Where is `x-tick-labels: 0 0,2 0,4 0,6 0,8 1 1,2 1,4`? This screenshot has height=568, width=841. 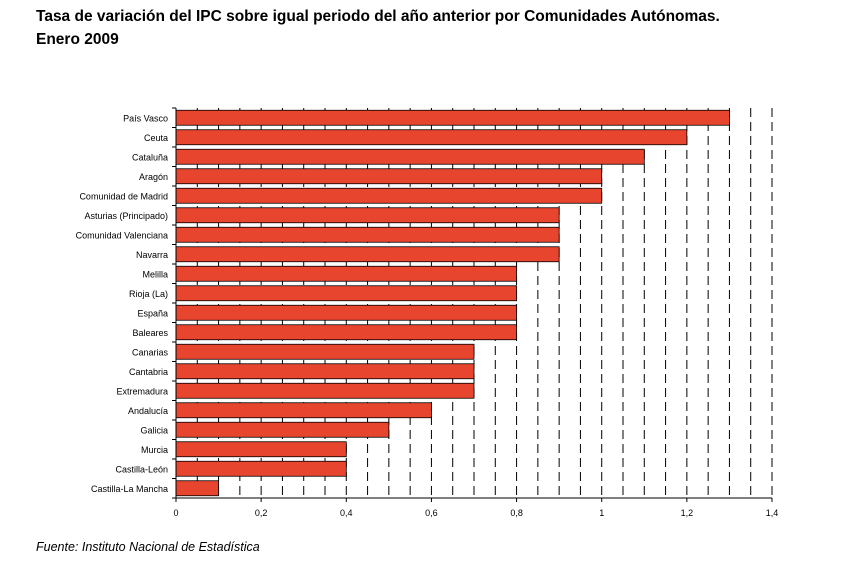
x-tick-labels: 0 0,2 0,4 0,6 0,8 1 1,2 1,4 is located at coordinates (475, 508).